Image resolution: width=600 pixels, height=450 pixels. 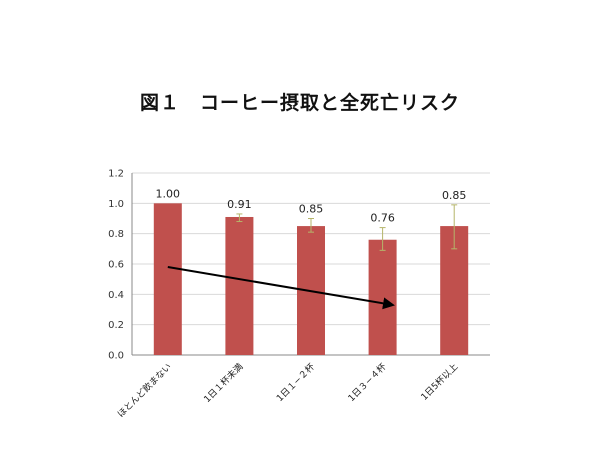 I want to click on data-label-2: 0.91, so click(x=239, y=204).